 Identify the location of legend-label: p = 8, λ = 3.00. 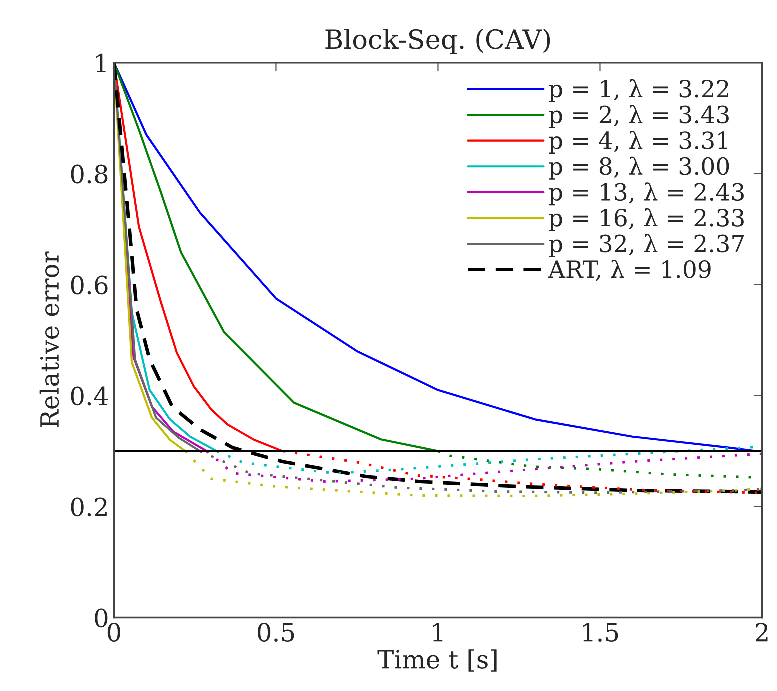
(639, 168).